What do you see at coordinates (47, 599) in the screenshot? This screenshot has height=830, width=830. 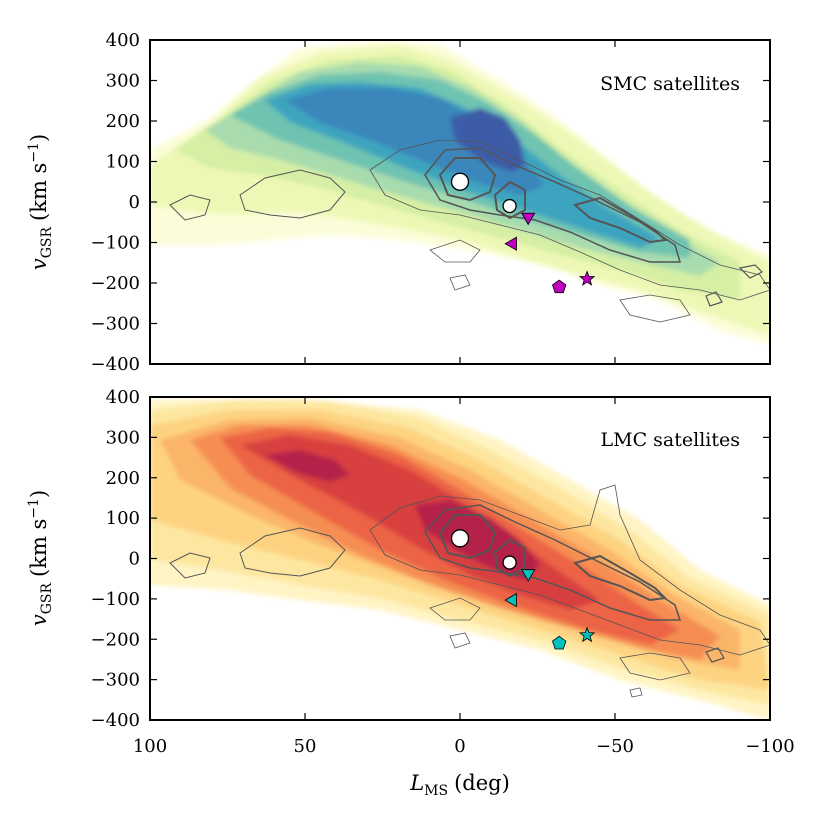 I see `y-label-sub-bottom: GSR` at bounding box center [47, 599].